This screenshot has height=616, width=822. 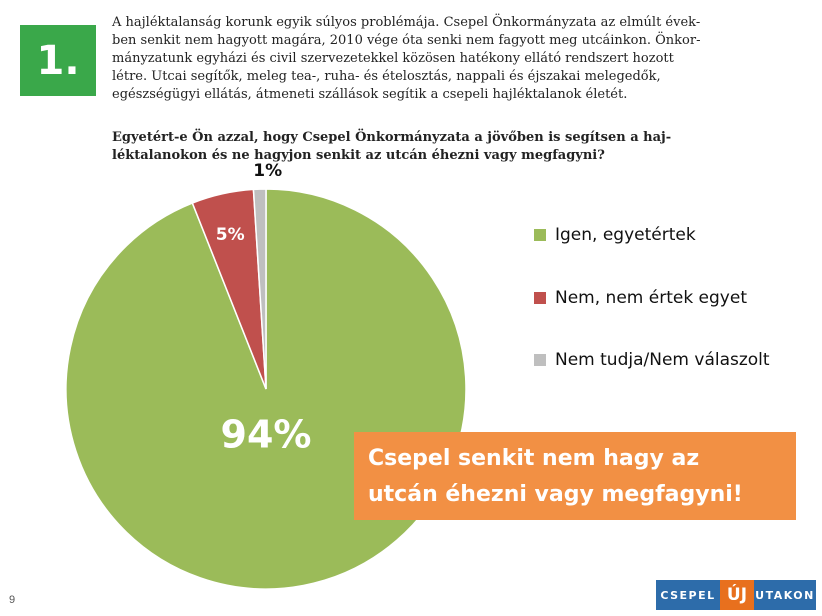 I want to click on question-number-badge: 1., so click(x=58, y=60).